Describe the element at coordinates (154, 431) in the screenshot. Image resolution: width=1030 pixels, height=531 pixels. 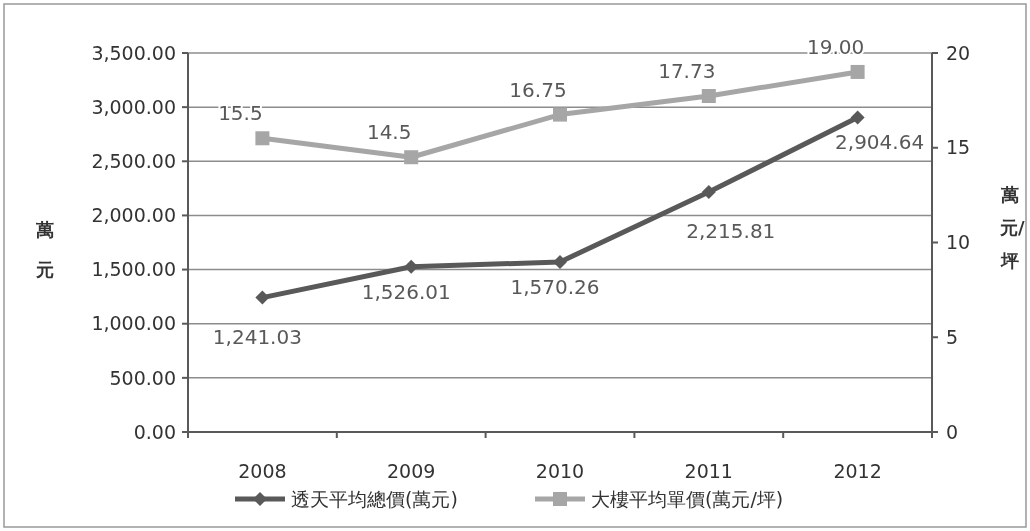
I see `y-tick-label: 0.00` at that location.